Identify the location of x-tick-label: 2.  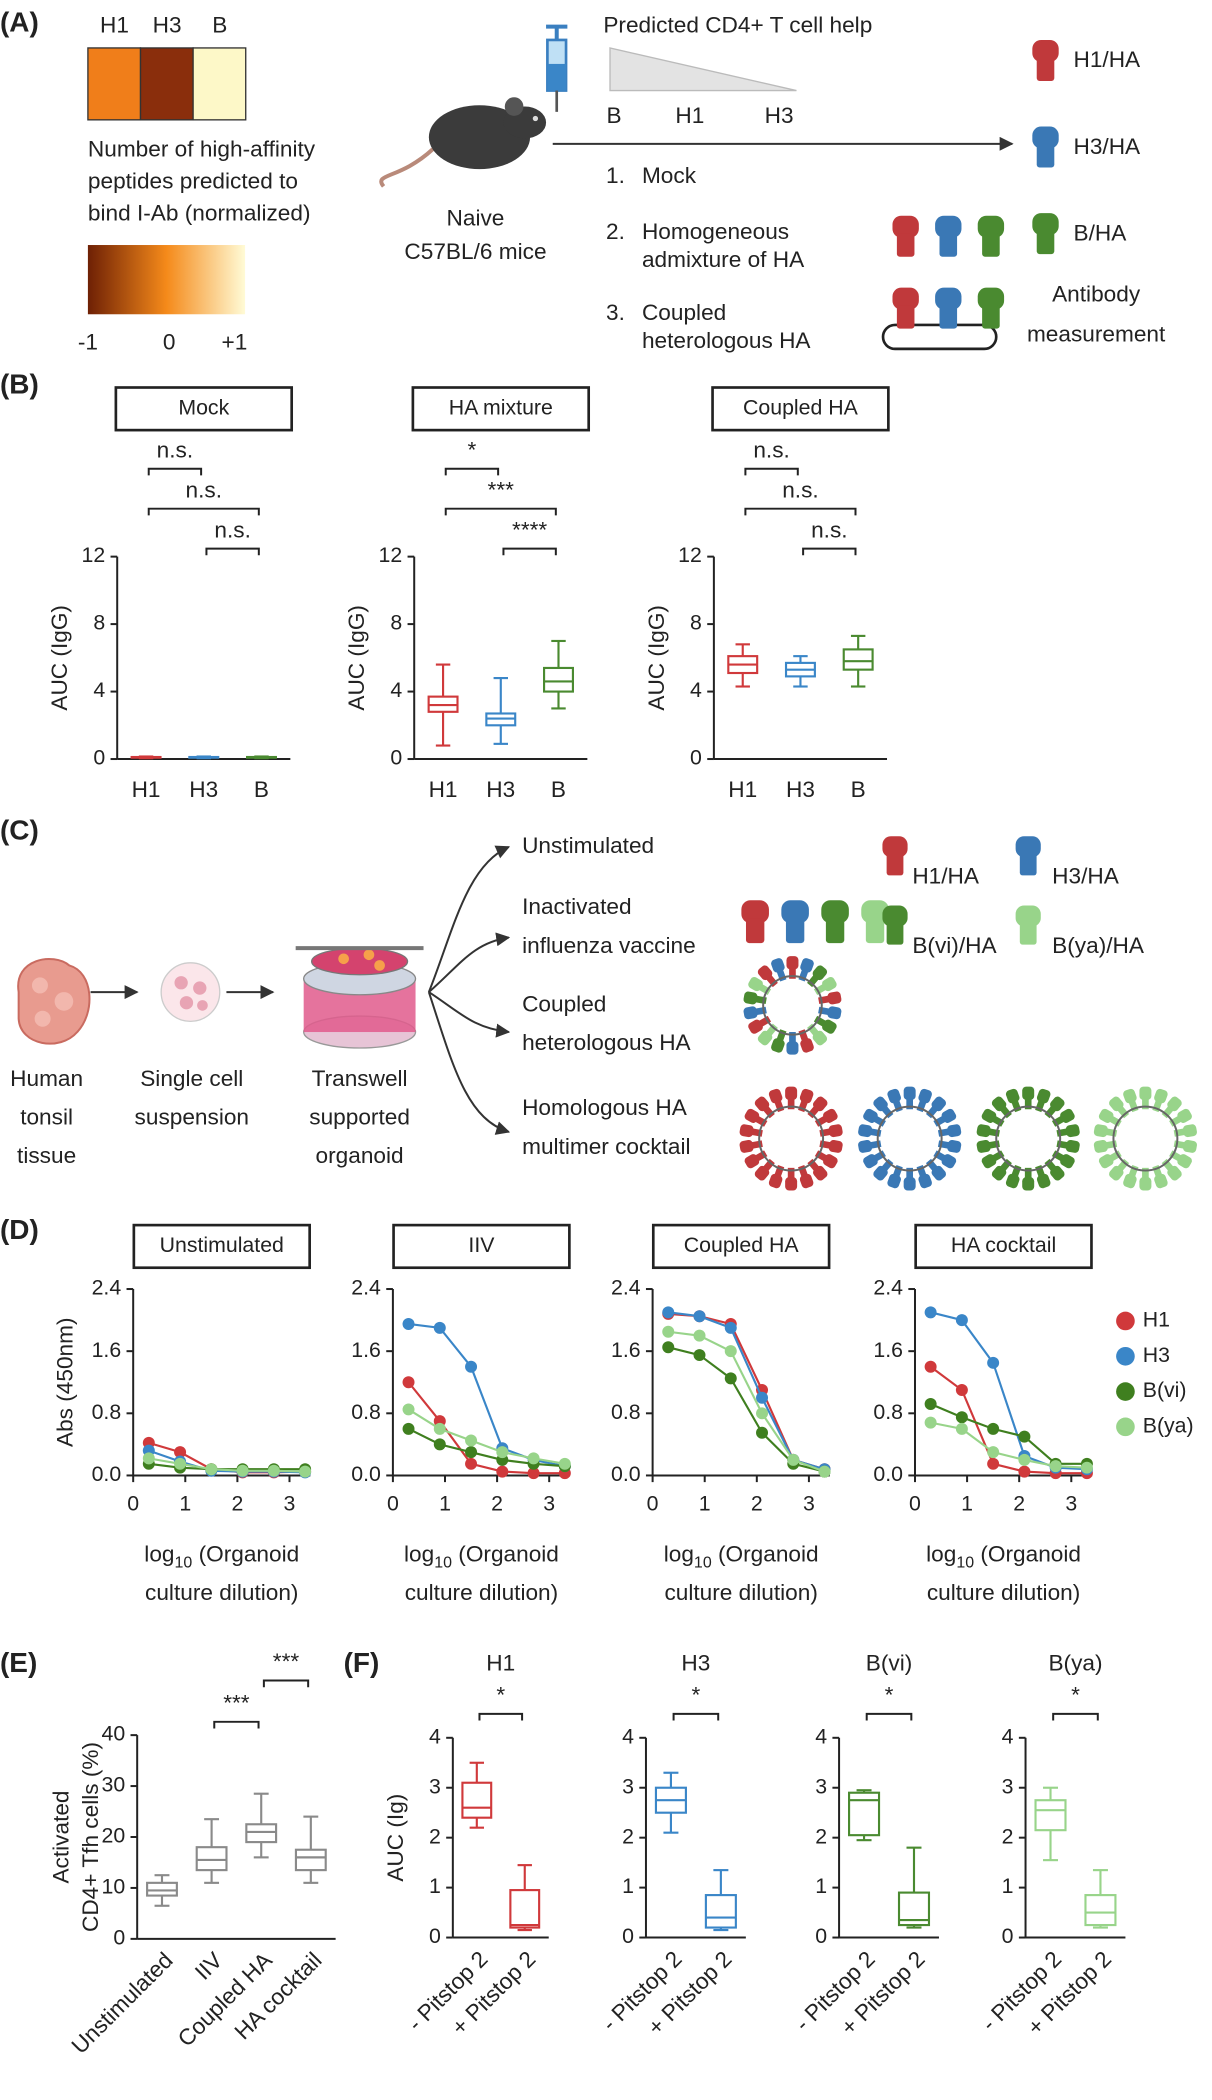
(1019, 1503).